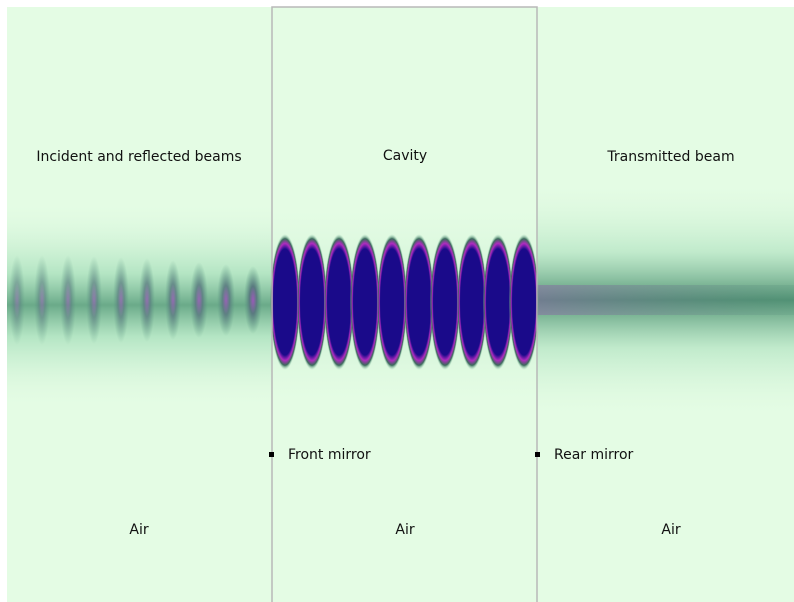  I want to click on front-mirror-point, so click(271, 454).